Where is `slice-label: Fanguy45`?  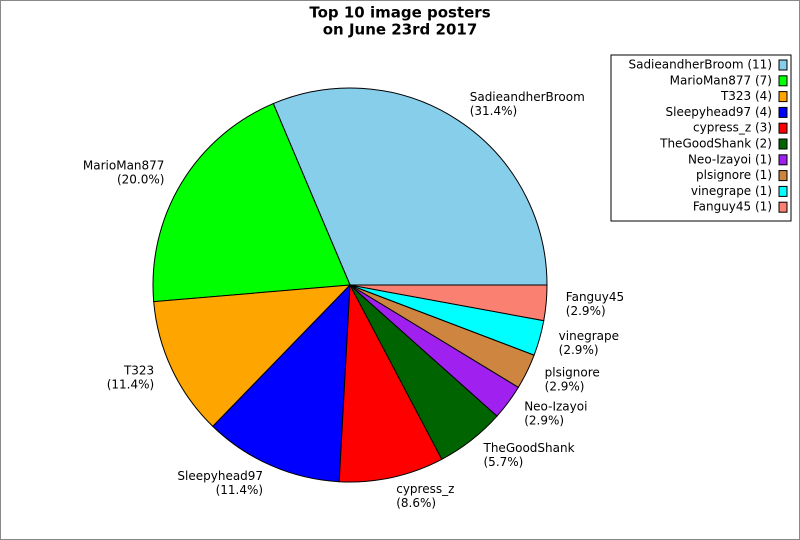 slice-label: Fanguy45 is located at coordinates (595, 297).